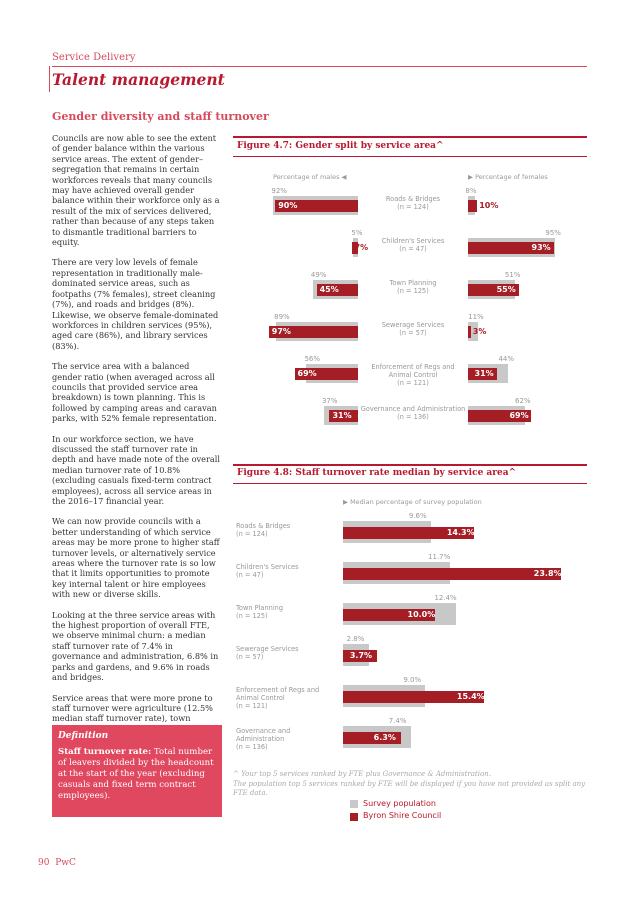  Describe the element at coordinates (312, 359) in the screenshot. I see `male-survey-label: 56%` at that location.